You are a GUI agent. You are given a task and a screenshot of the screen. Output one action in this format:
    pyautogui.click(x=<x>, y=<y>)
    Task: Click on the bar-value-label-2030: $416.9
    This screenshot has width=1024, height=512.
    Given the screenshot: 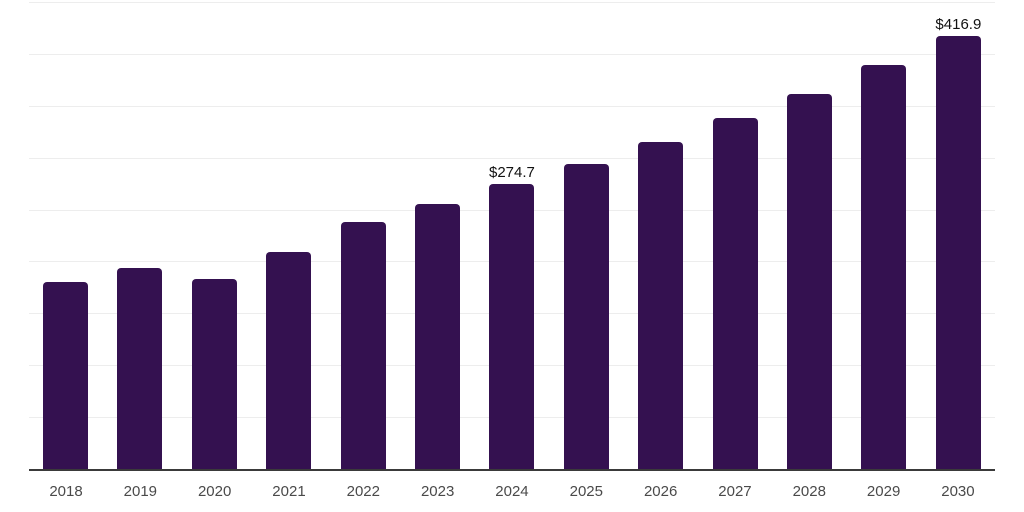 What is the action you would take?
    pyautogui.click(x=958, y=25)
    